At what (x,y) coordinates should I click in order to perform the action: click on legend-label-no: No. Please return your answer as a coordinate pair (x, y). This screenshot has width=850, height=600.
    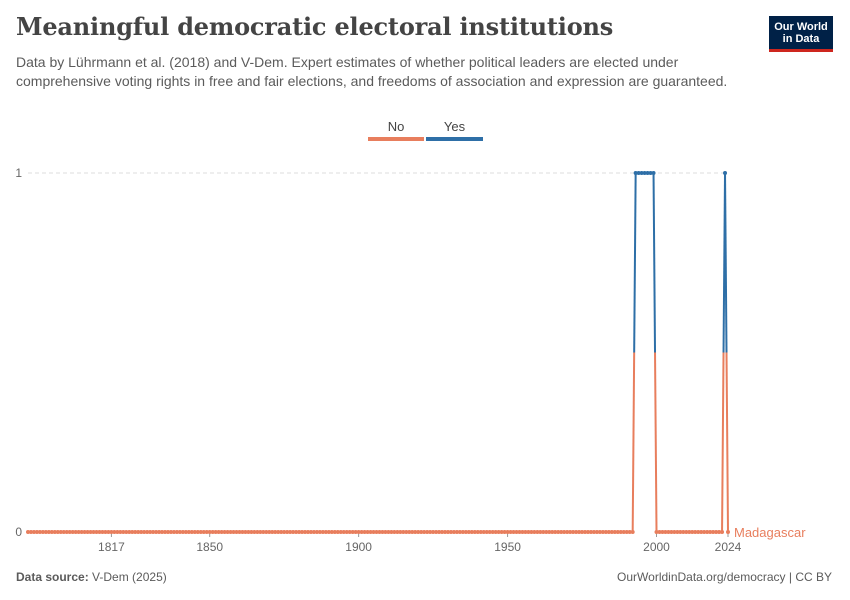
    Looking at the image, I should click on (396, 126).